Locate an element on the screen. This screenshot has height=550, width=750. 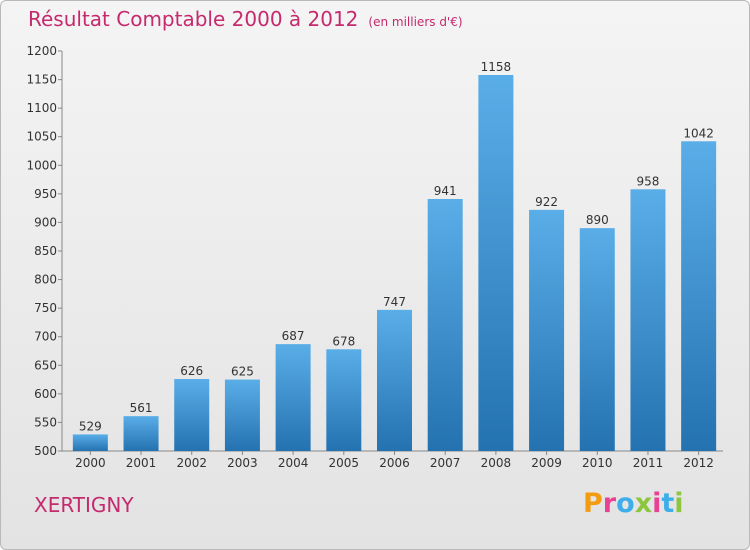
x-tick-label-2004: 2004 is located at coordinates (293, 463).